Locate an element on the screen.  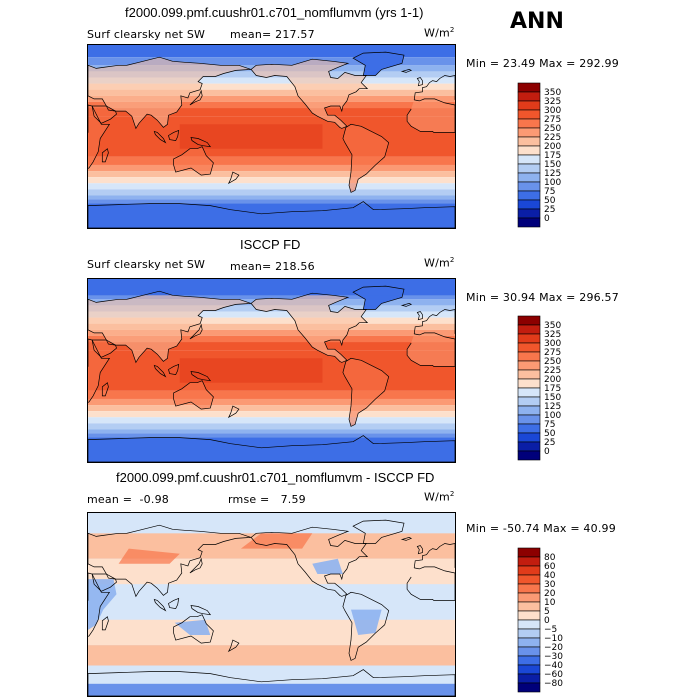
colorbar-tick-label: 30 is located at coordinates (550, 585).